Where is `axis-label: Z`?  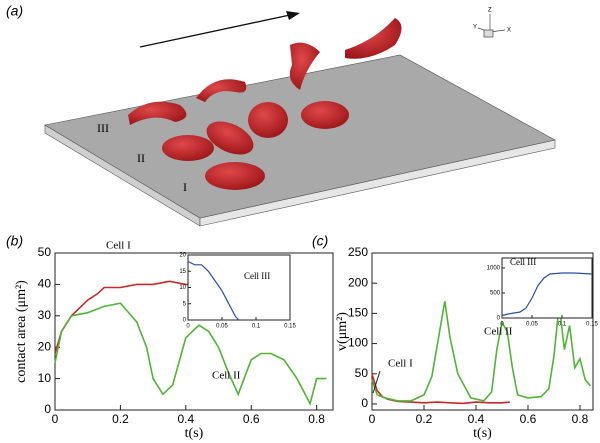 axis-label: Z is located at coordinates (490, 11).